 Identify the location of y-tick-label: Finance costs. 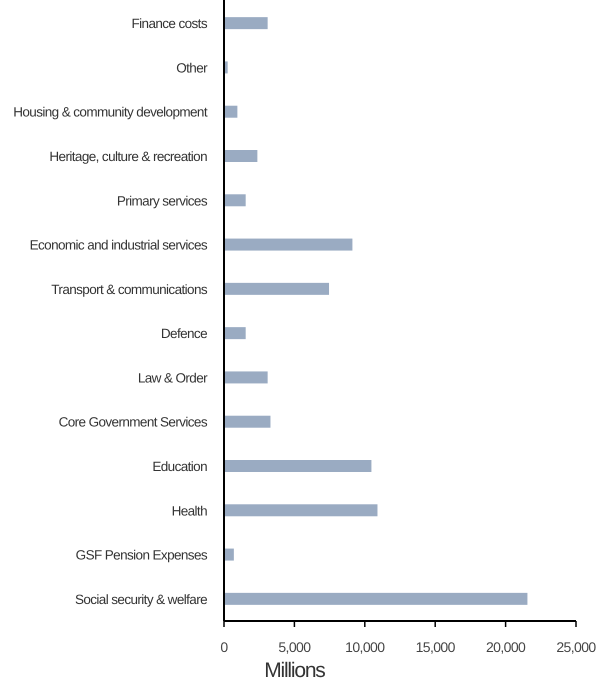
(170, 24).